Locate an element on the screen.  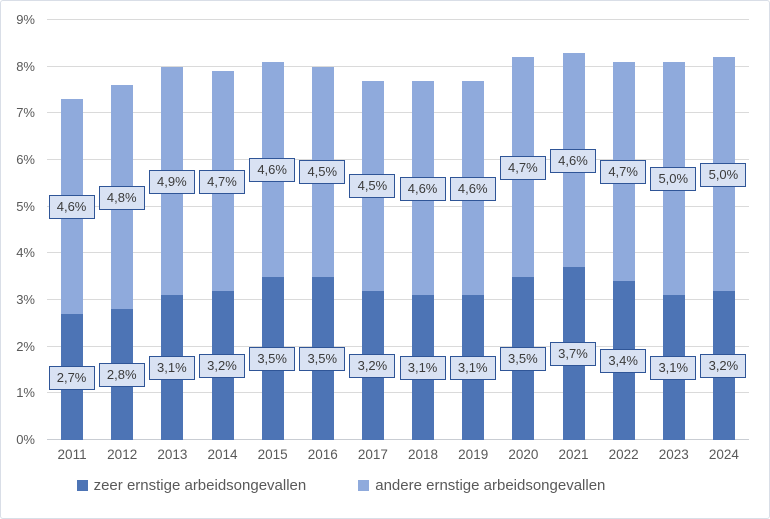
data-label-zeer-ernstige: 2,7% is located at coordinates (71, 377).